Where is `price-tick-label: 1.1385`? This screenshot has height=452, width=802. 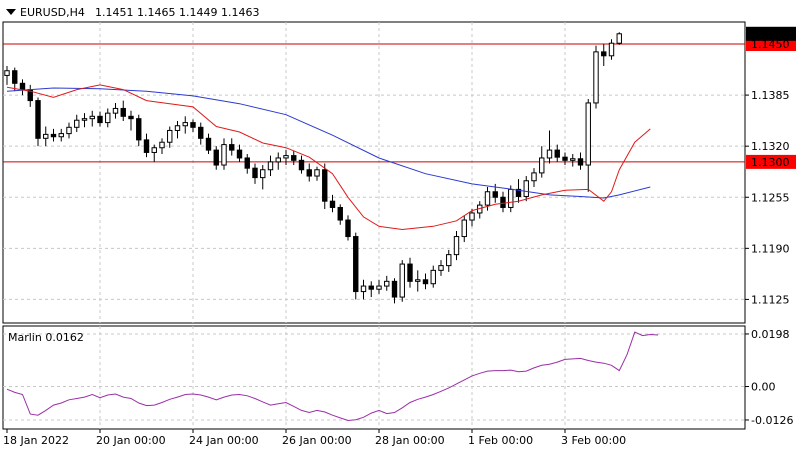
price-tick-label: 1.1385 is located at coordinates (770, 95).